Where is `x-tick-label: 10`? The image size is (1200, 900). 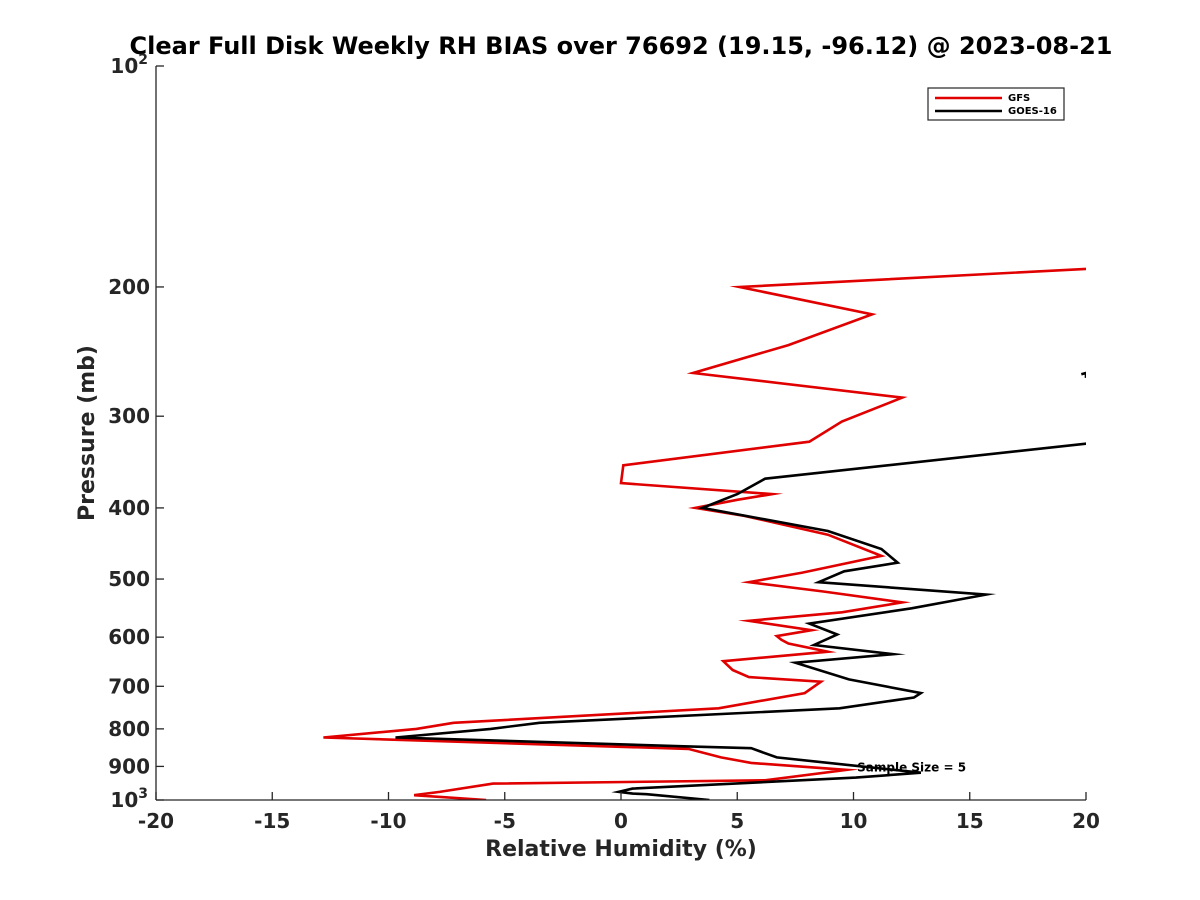 x-tick-label: 10 is located at coordinates (854, 821).